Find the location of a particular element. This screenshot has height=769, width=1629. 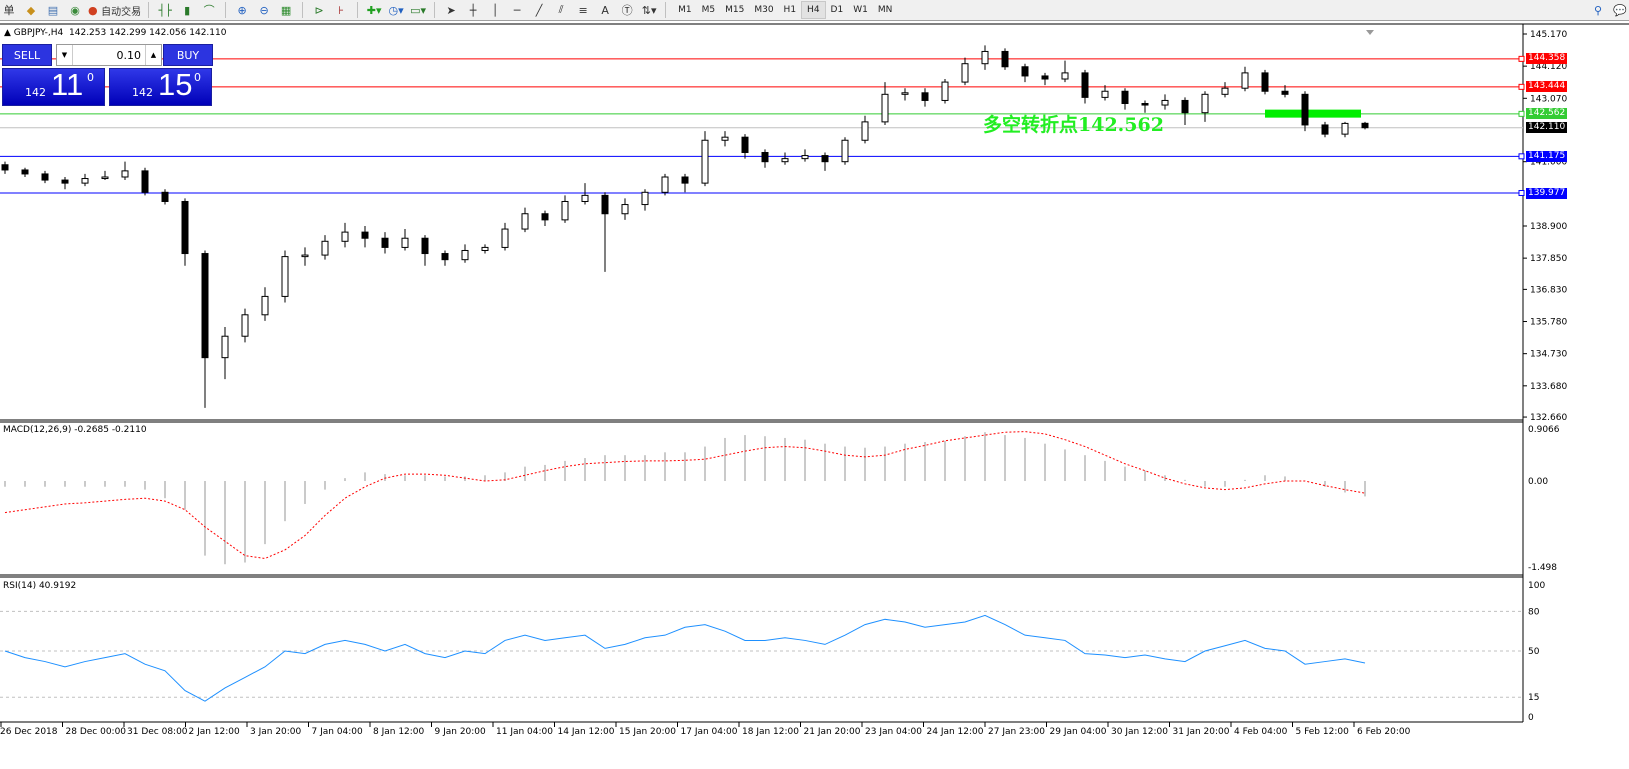

sell-price-button: 142 11 0 is located at coordinates (53, 86).